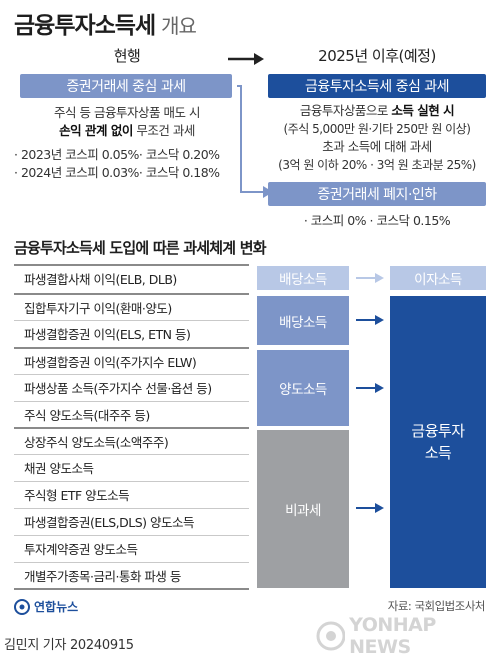  I want to click on arrow-right-icon, so click(246, 59).